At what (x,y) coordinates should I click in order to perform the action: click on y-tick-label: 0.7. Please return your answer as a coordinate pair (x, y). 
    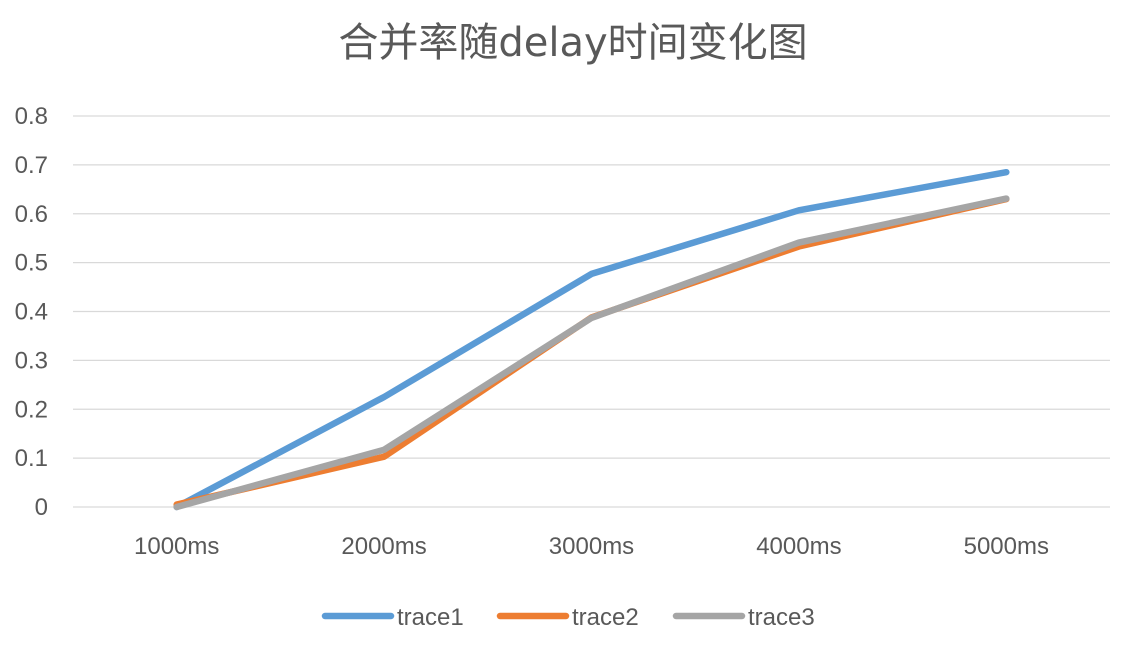
    Looking at the image, I should click on (31, 165).